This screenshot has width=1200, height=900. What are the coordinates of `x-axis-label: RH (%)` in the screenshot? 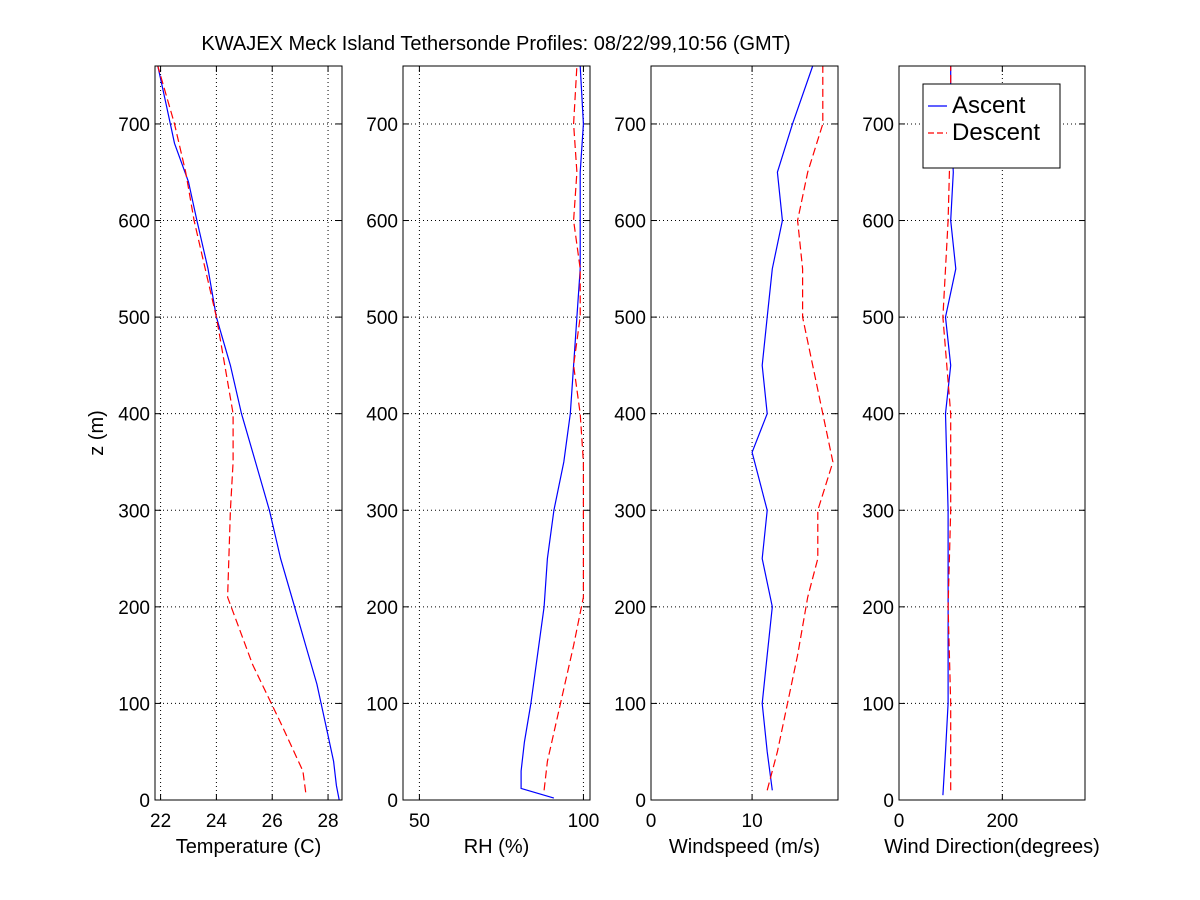 It's located at (497, 847).